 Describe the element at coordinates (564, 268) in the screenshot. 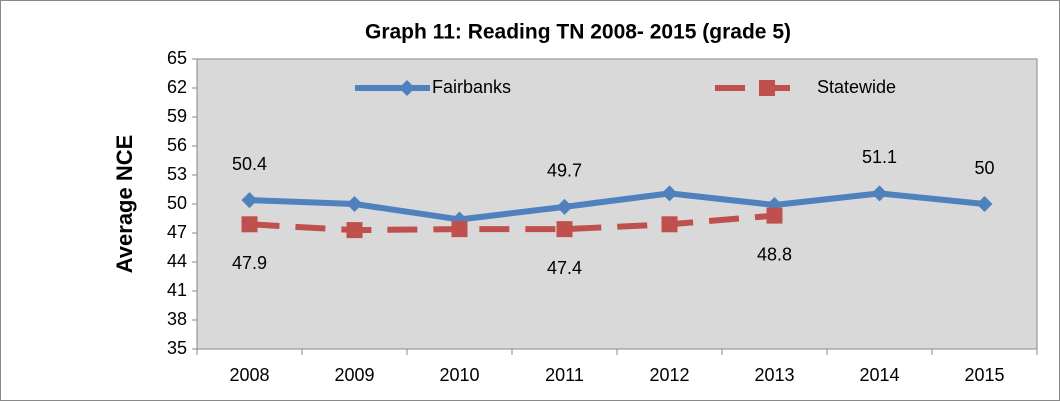

I see `data-label: 47.4` at that location.